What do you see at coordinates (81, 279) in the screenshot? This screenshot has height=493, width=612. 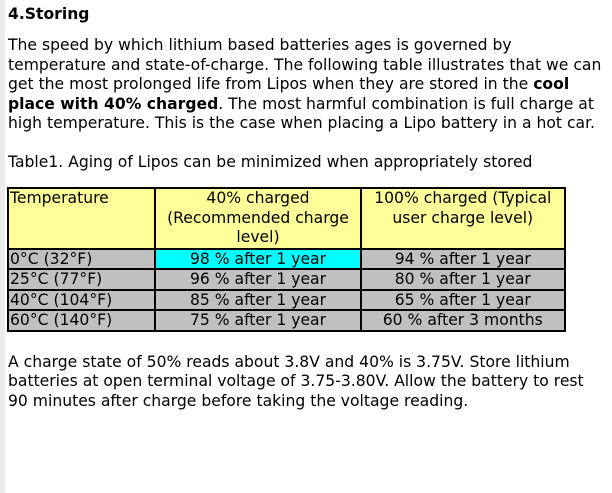 I see `cell-temperature: 25°C (77°F)` at bounding box center [81, 279].